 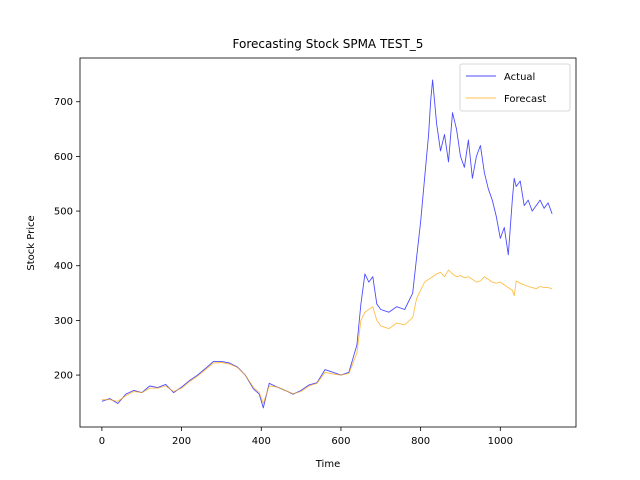 What do you see at coordinates (261, 441) in the screenshot?
I see `x-tick-label: 400` at bounding box center [261, 441].